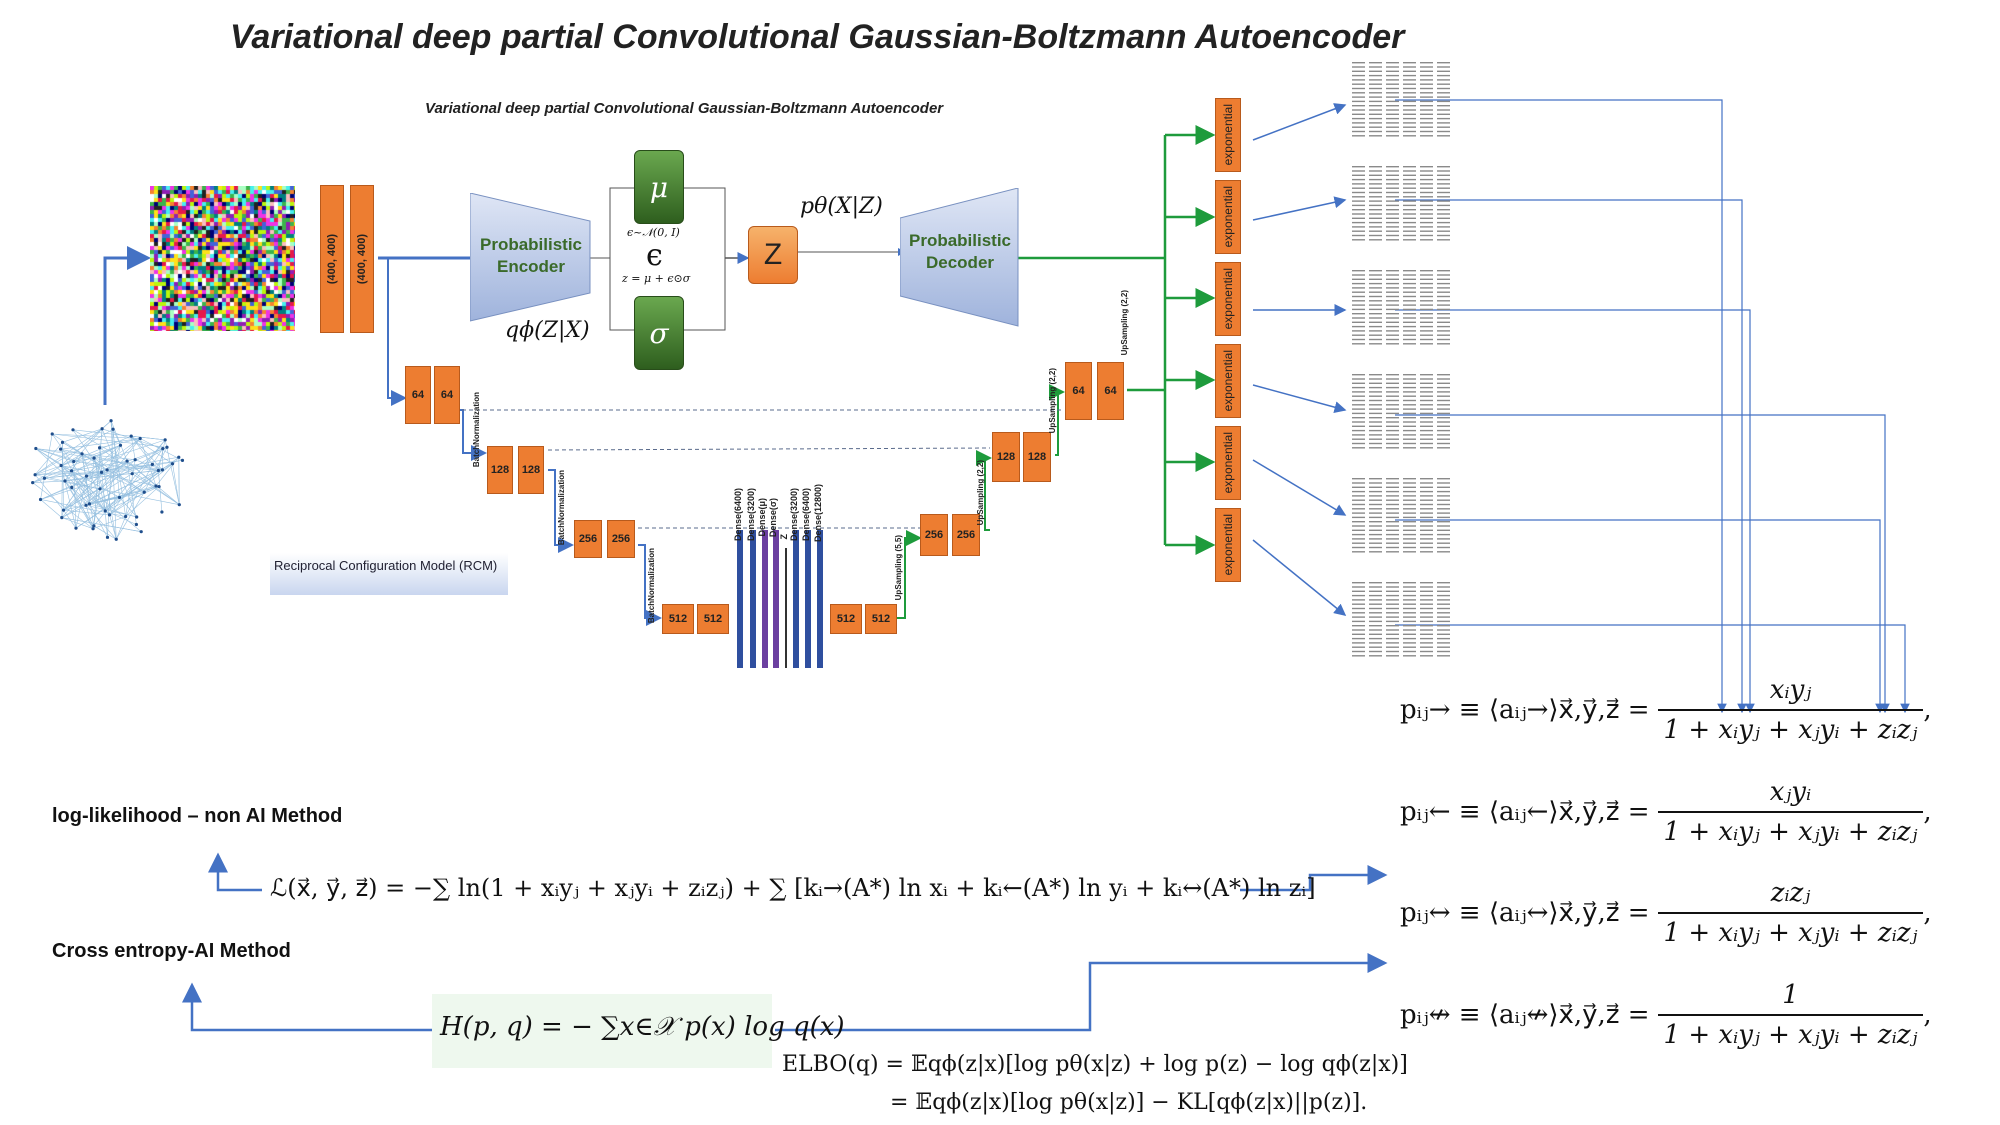  I want to click on encoder-shape, so click(530, 257).